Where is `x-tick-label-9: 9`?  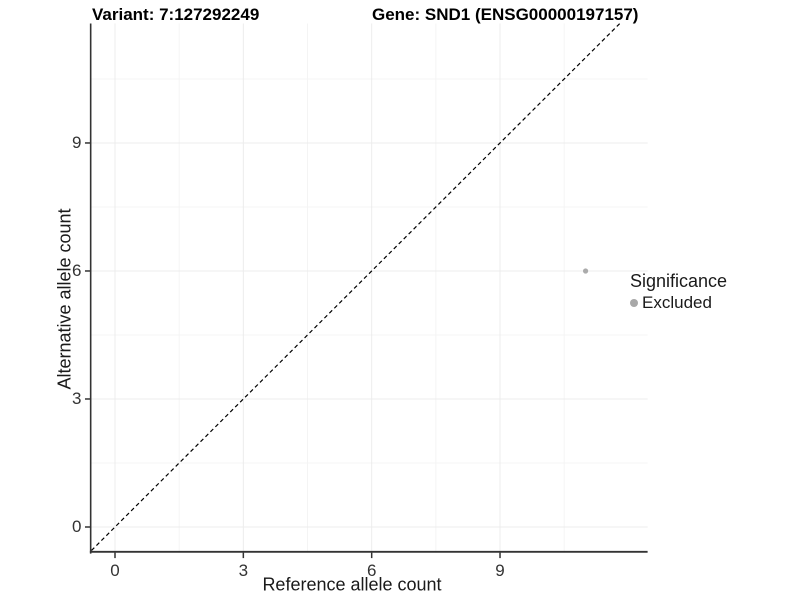 x-tick-label-9: 9 is located at coordinates (500, 570).